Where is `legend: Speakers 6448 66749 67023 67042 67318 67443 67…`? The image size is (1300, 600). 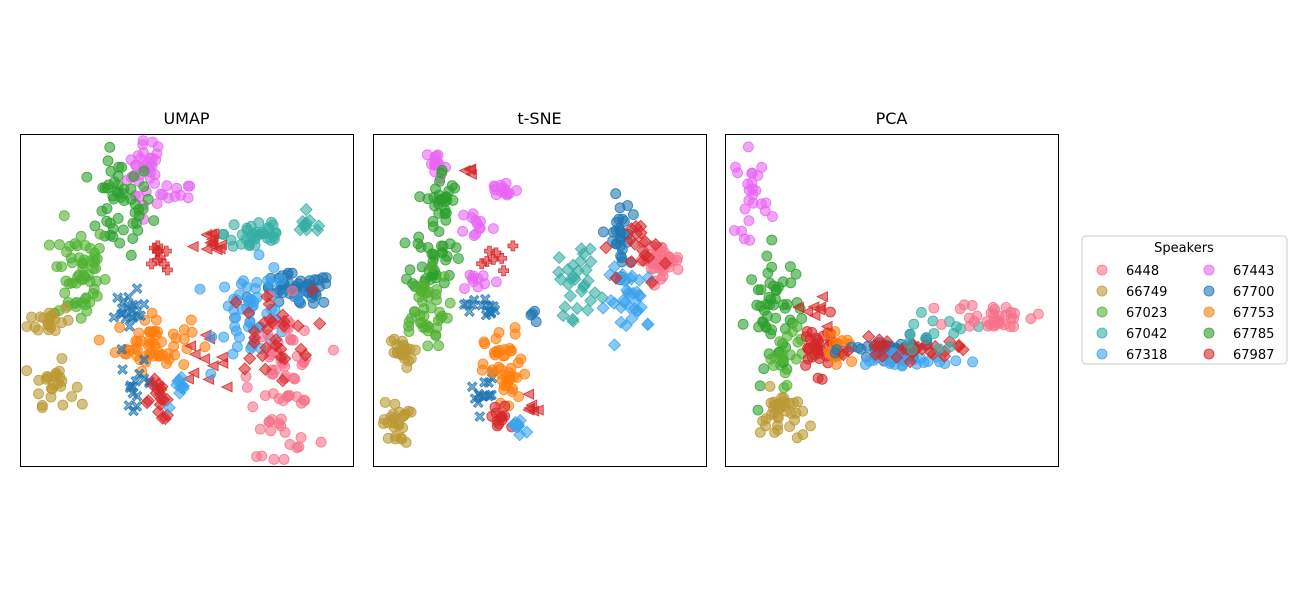
legend: Speakers 6448 66749 67023 67042 67318 67443 67… is located at coordinates (1184, 300).